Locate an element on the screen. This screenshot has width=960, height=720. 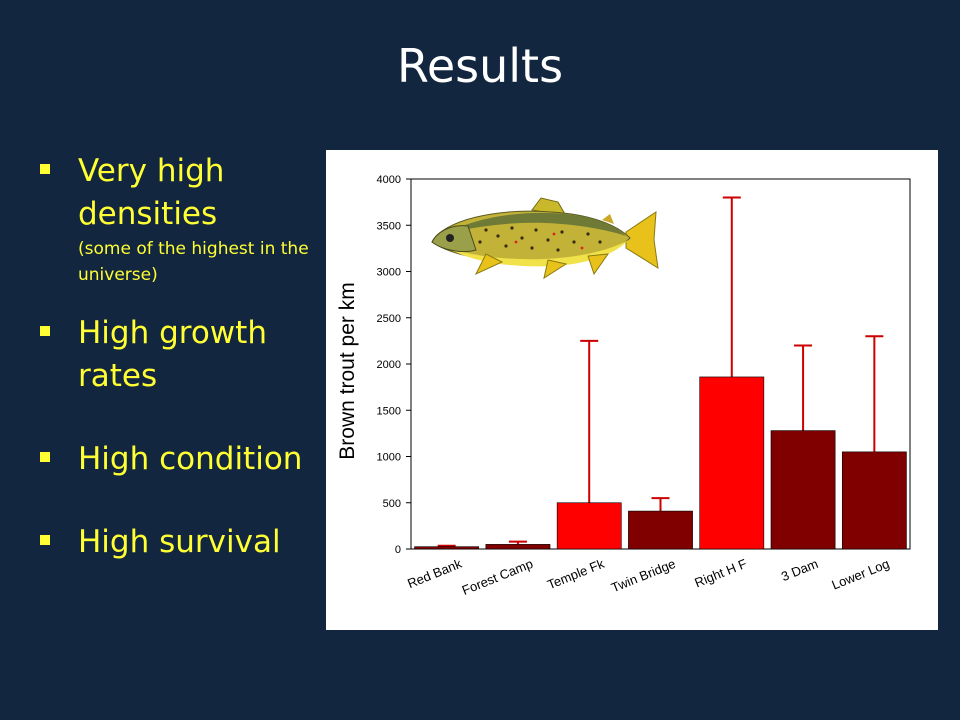
x-tick-label: Forest Camp is located at coordinates (497, 577).